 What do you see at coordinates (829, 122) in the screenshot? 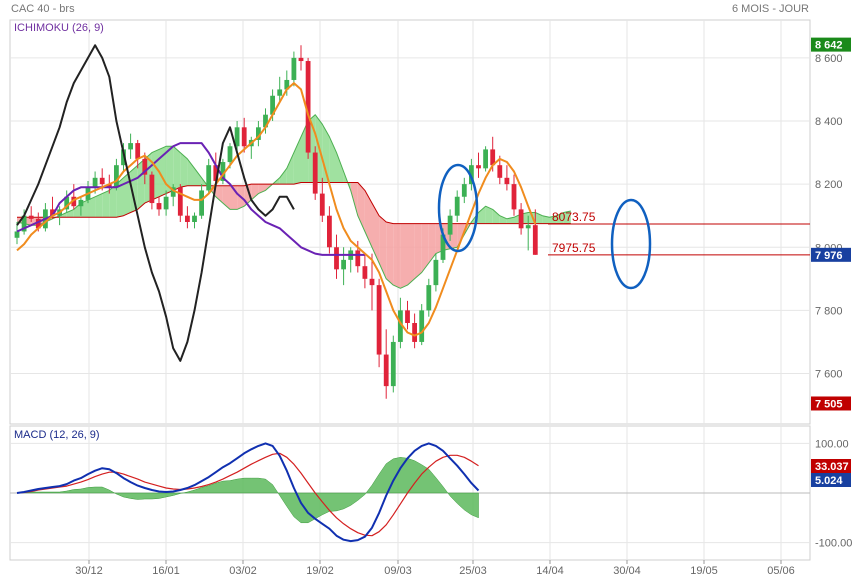
I see `y-tick-label: 8 400` at bounding box center [829, 122].